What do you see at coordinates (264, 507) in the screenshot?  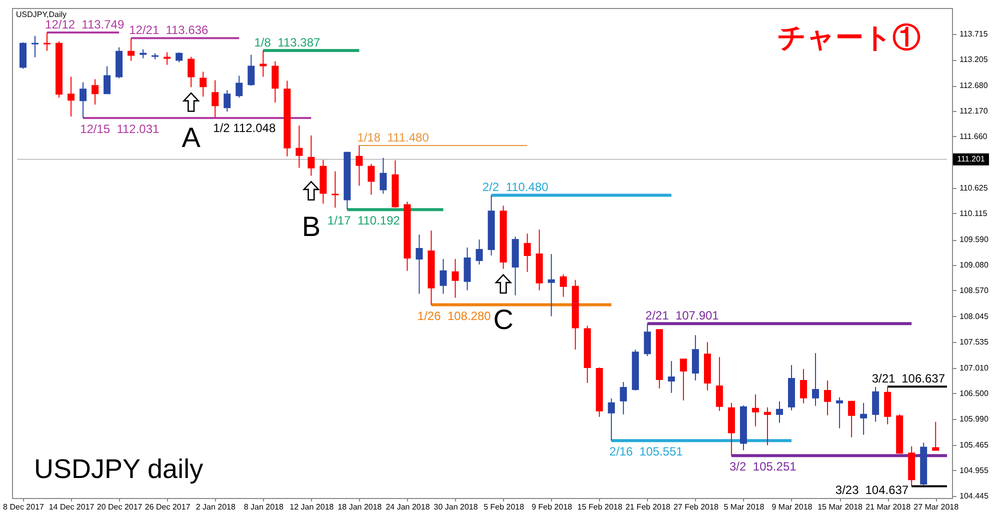 I see `x-tick-label: 8 Jan 2018` at bounding box center [264, 507].